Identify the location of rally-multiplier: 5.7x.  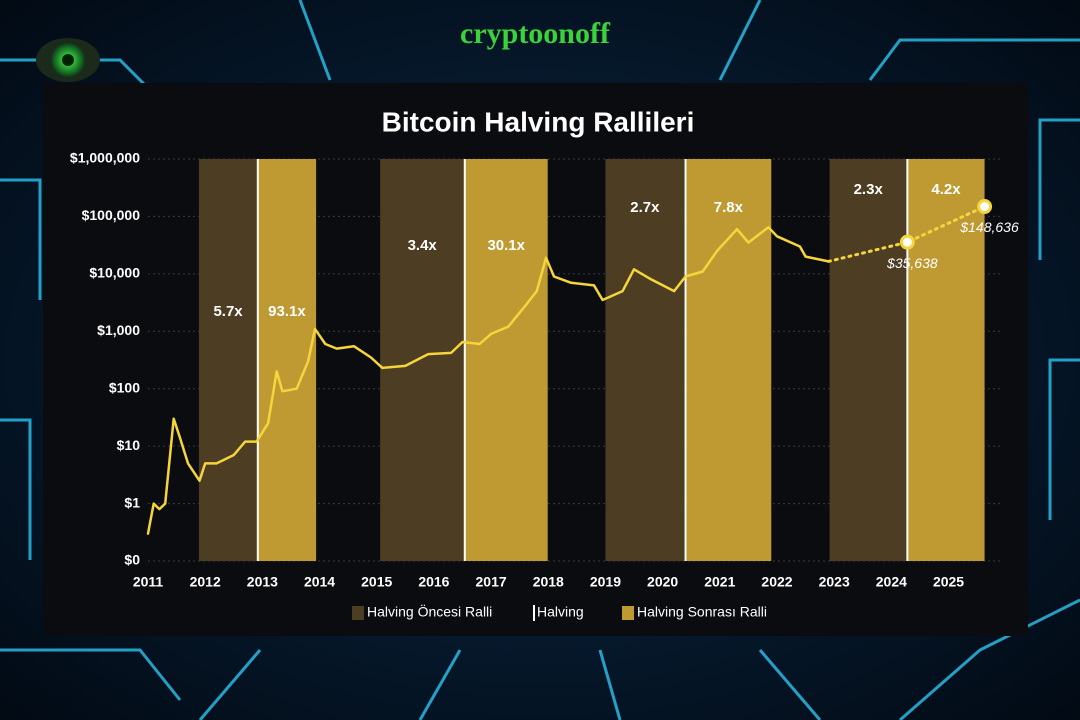
(228, 311).